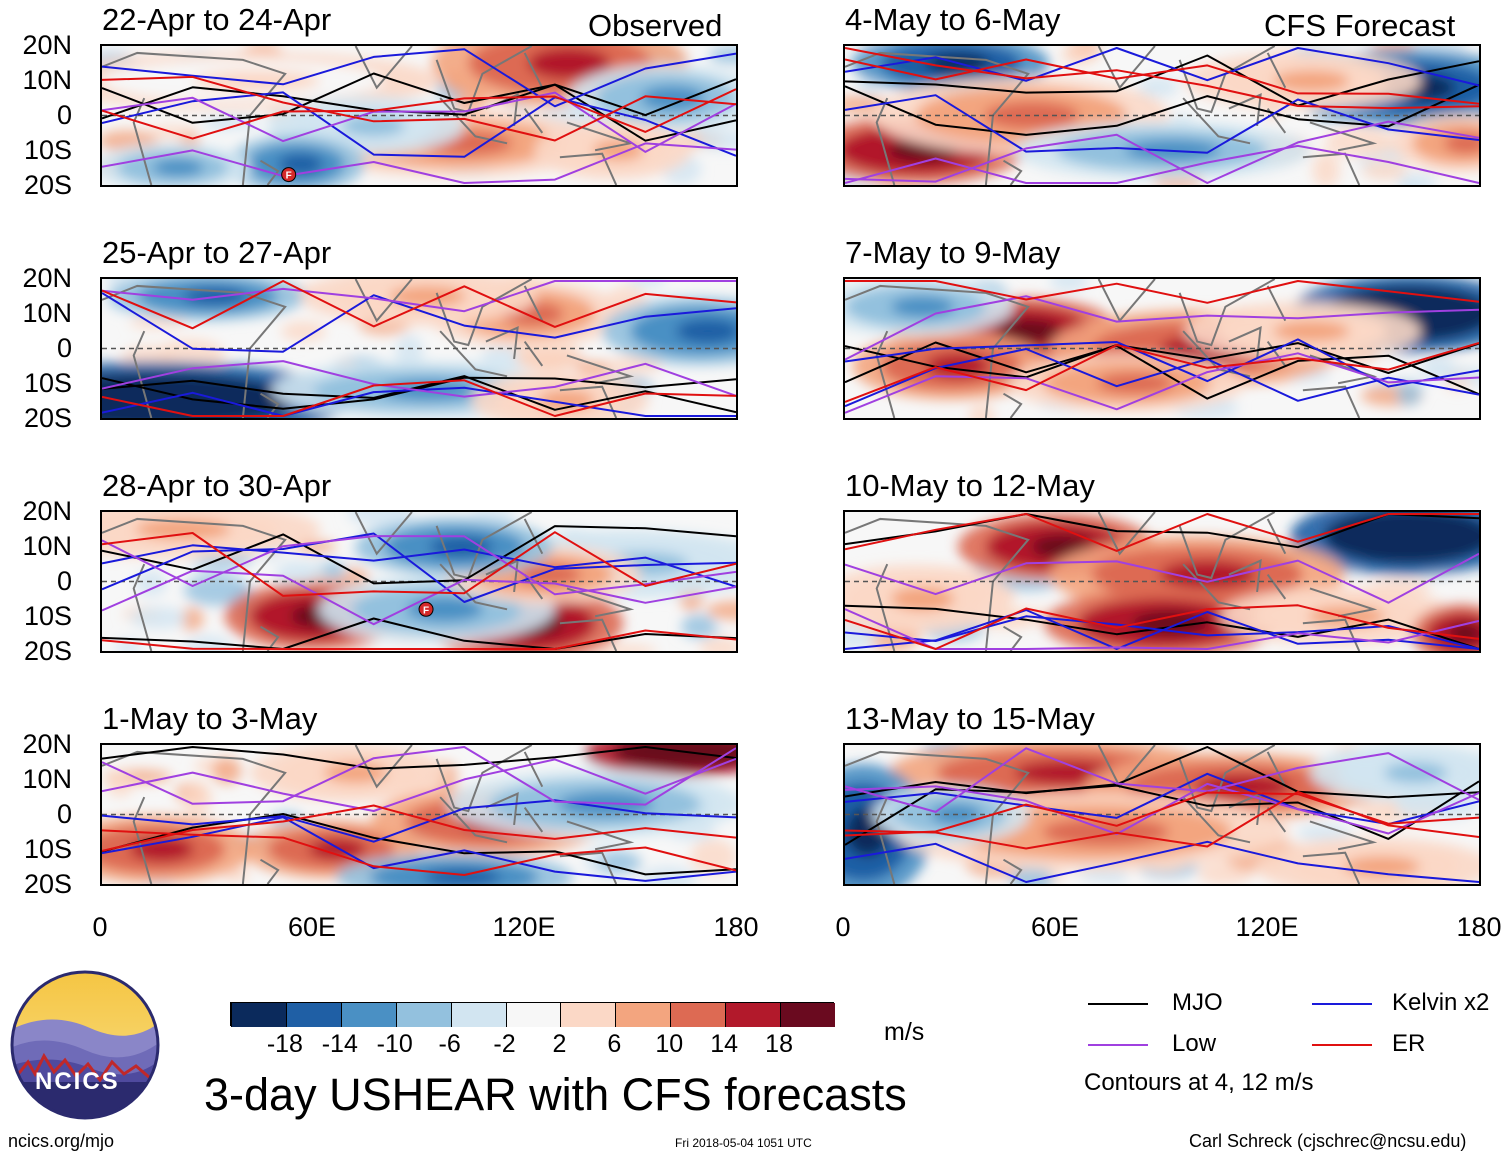 The height and width of the screenshot is (1158, 1510). Describe the element at coordinates (970, 718) in the screenshot. I see `panel-title-8: 13-May to 15-May` at that location.